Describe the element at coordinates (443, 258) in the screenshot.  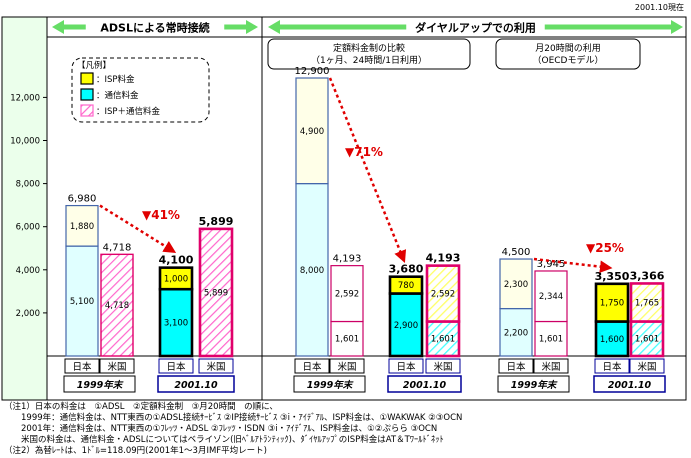
I see `total-label: 4,193` at that location.